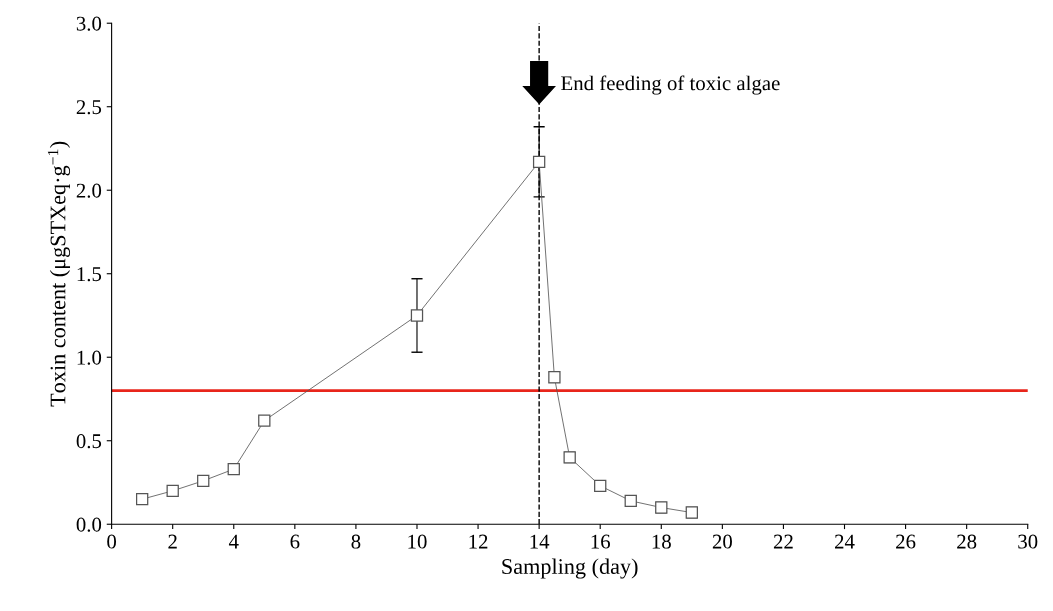  Describe the element at coordinates (600, 541) in the screenshot. I see `x-tick-label: 16` at that location.